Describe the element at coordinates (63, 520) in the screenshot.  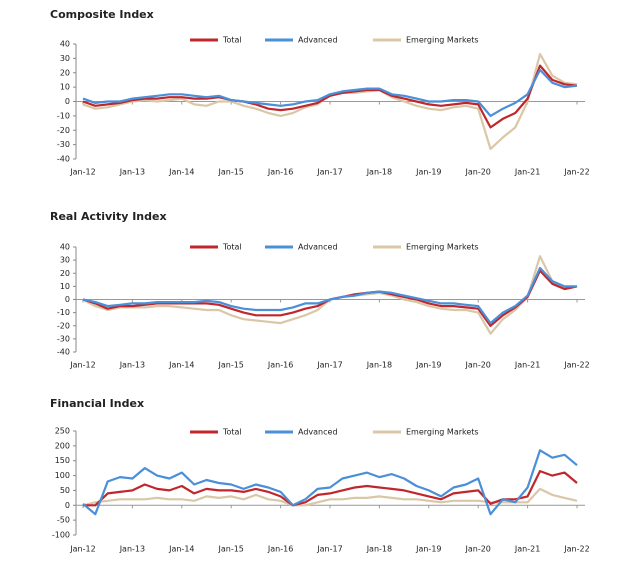
I see `y-tick-label: -50` at that location.